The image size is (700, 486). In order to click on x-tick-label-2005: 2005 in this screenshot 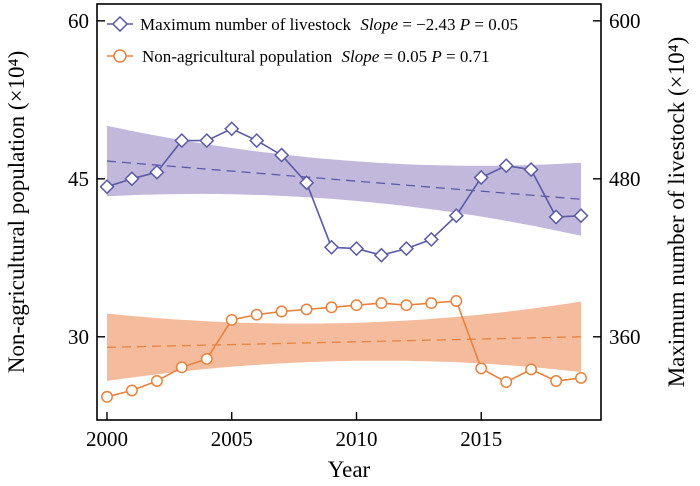, I will do `click(232, 439)`.